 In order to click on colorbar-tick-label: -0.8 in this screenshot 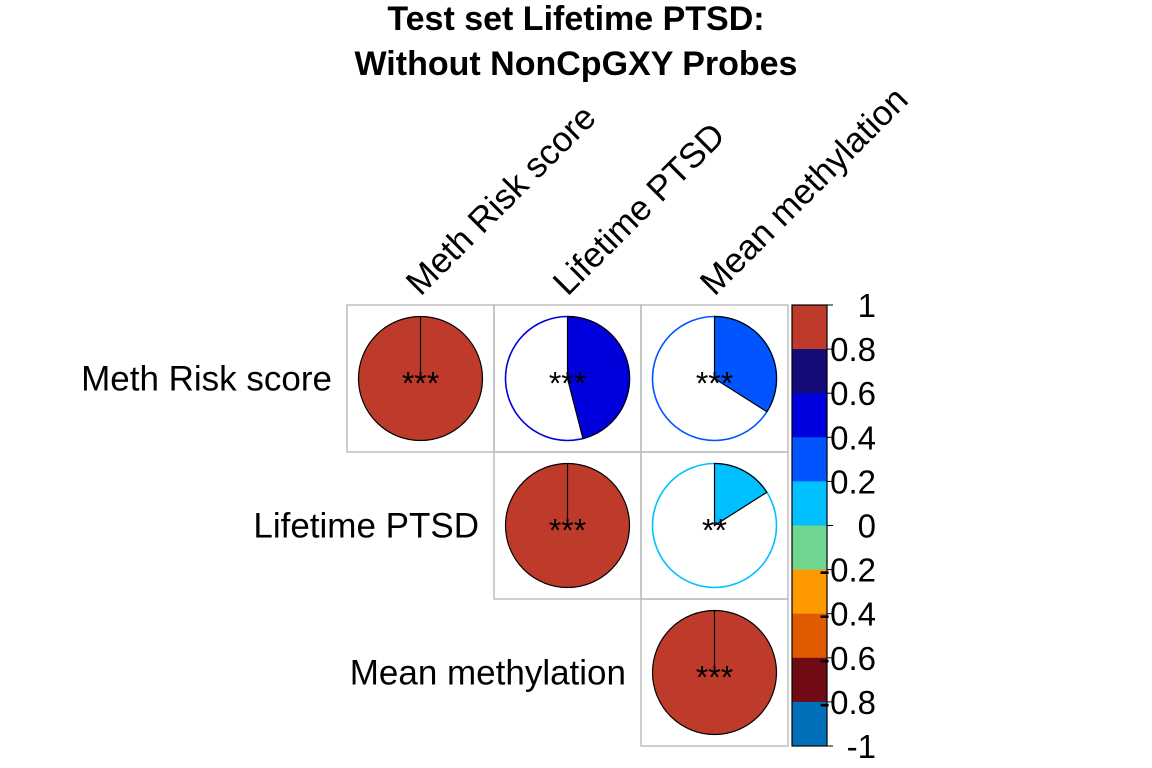, I will do `click(847, 702)`.